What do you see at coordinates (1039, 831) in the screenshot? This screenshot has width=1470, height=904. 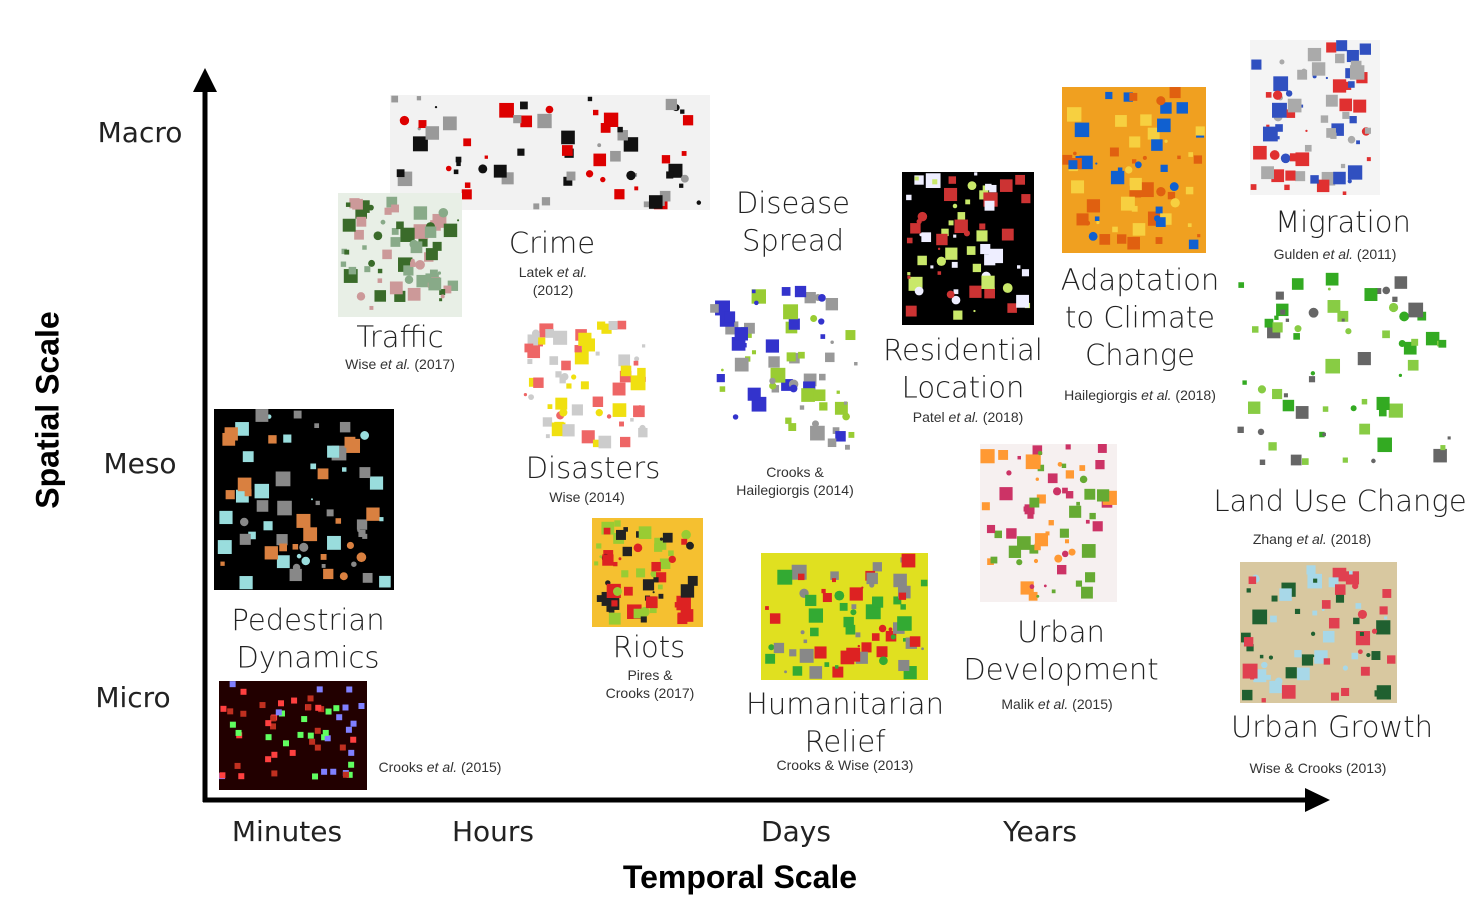 I see `x-tick-label: Years` at bounding box center [1039, 831].